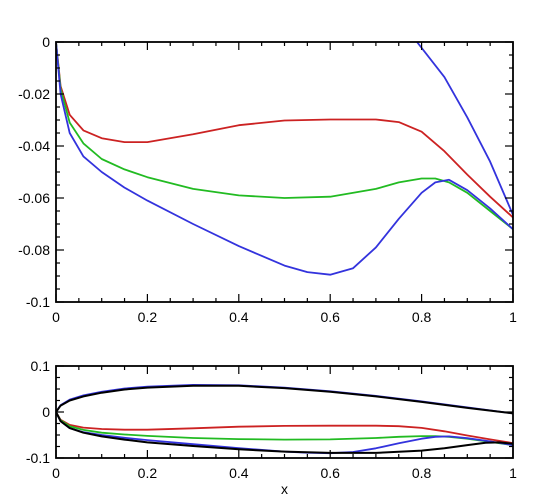  I want to click on y-tick-label: -0.06, so click(34, 198).